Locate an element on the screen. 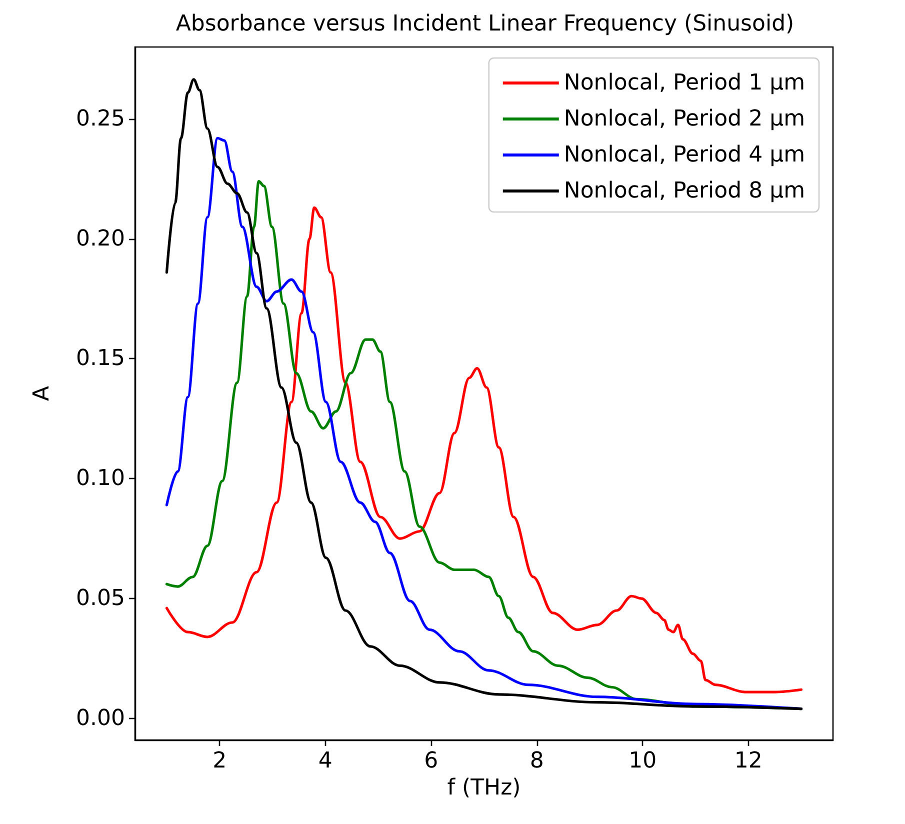 Image resolution: width=905 pixels, height=824 pixels. y-tick-label: 0.15 is located at coordinates (100, 359).